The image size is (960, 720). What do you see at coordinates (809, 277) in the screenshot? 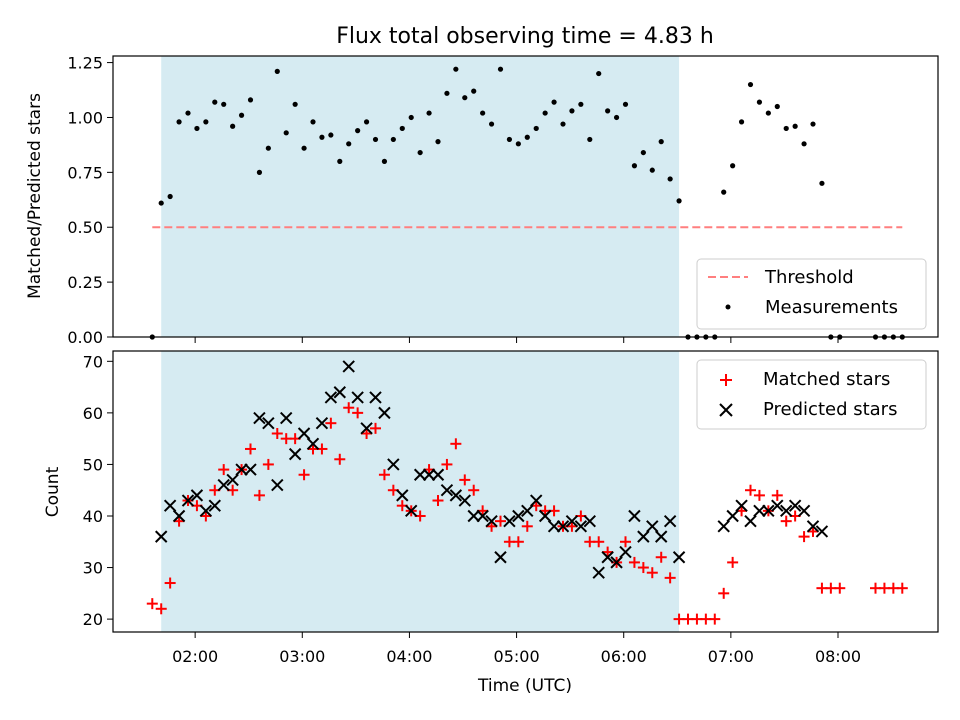
I see `legend-threshold-label: Threshold` at bounding box center [809, 277].